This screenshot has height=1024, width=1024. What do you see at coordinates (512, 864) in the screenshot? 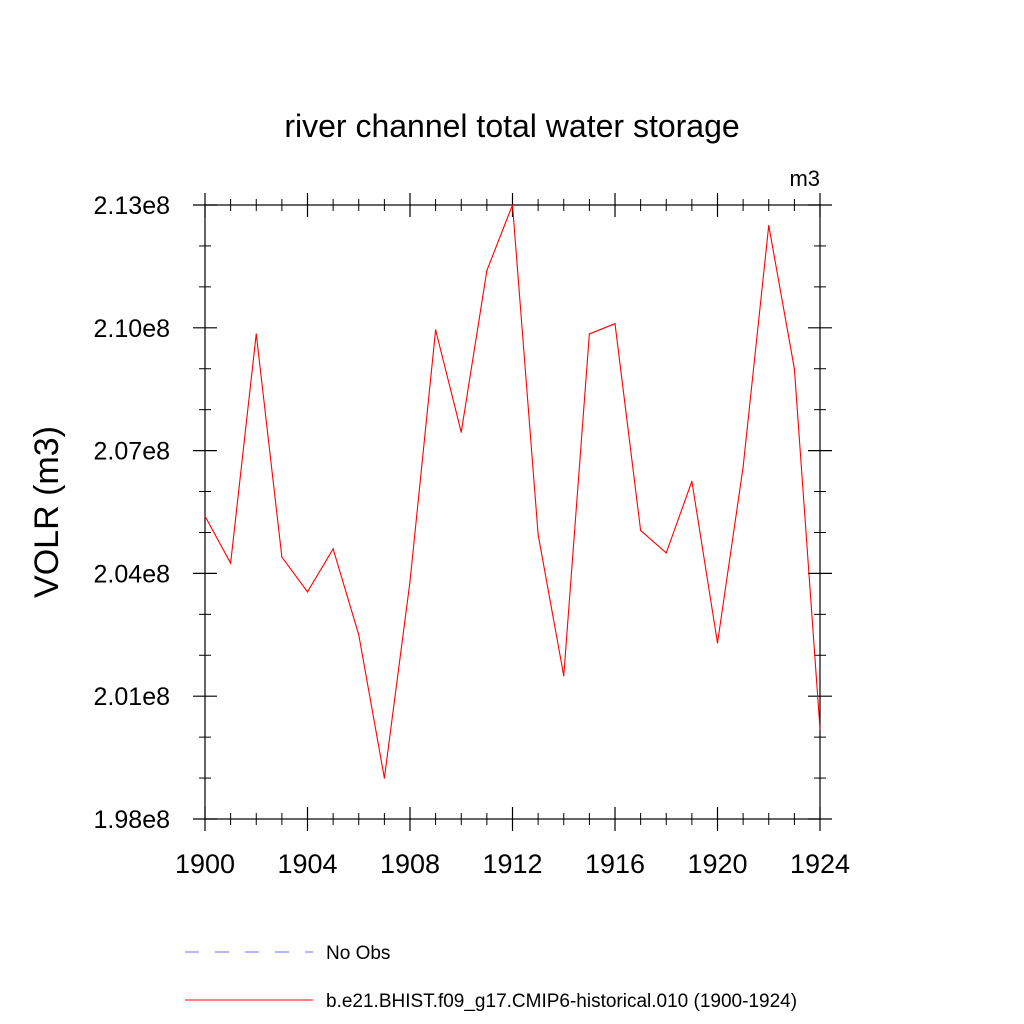
I see `x-tick-label: 1912` at bounding box center [512, 864].